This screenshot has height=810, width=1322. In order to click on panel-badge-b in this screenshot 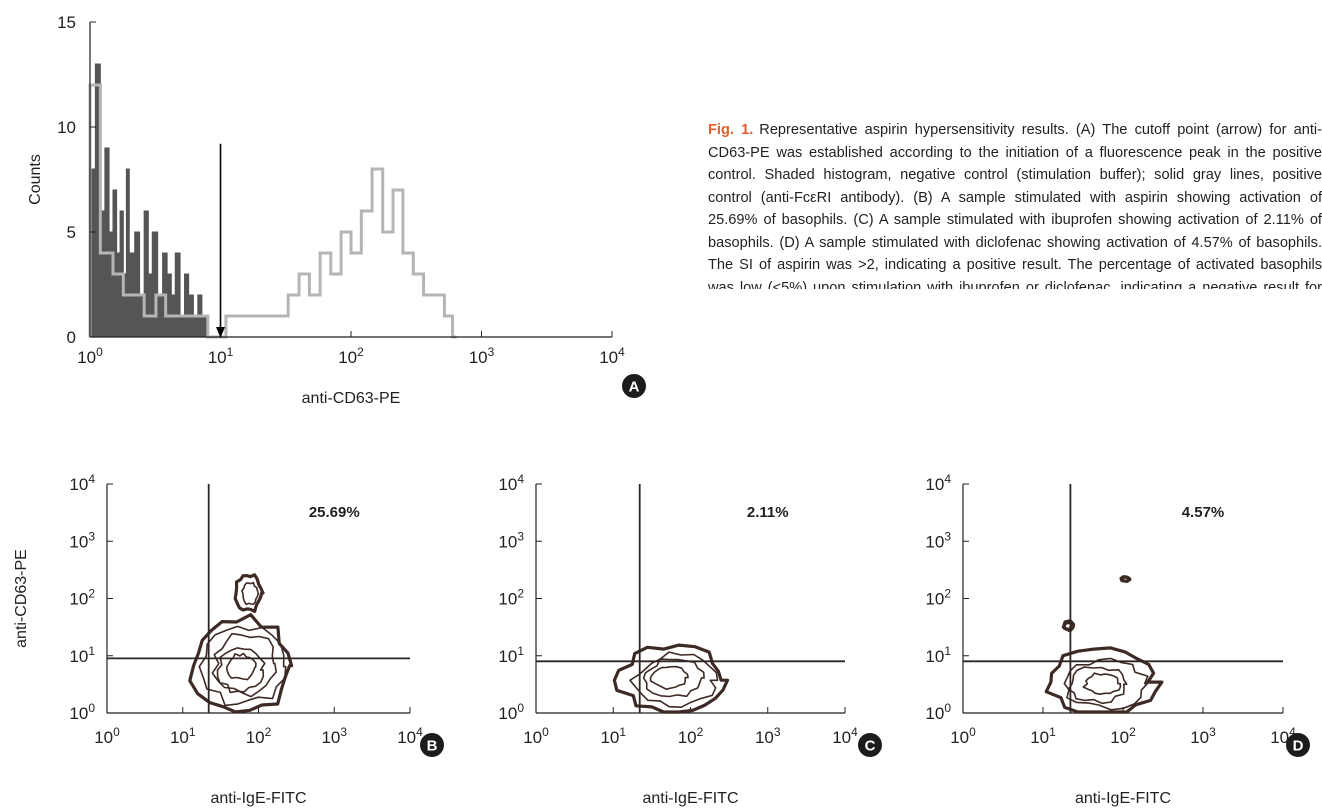, I will do `click(432, 745)`.